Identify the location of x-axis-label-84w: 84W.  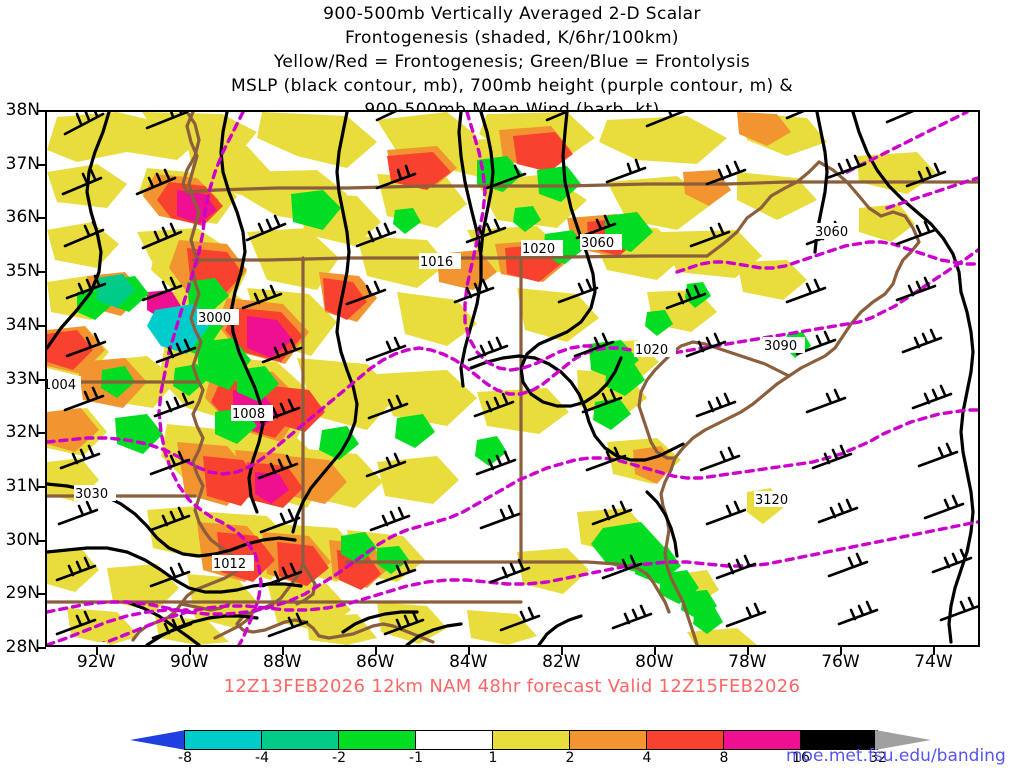
(468, 662).